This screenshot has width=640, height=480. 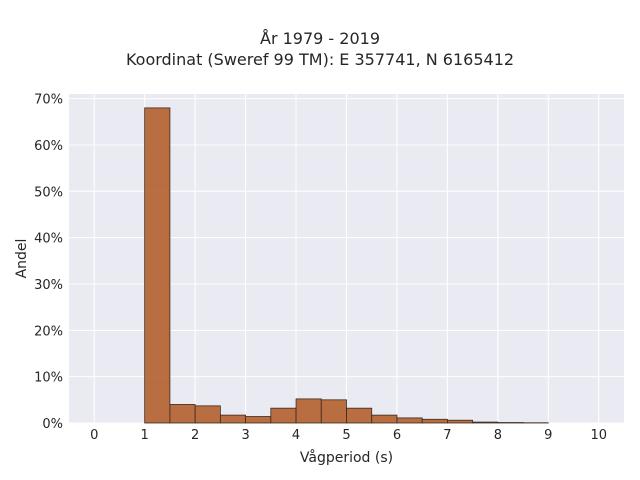 I want to click on y-tick-label: 10%, so click(x=48, y=378).